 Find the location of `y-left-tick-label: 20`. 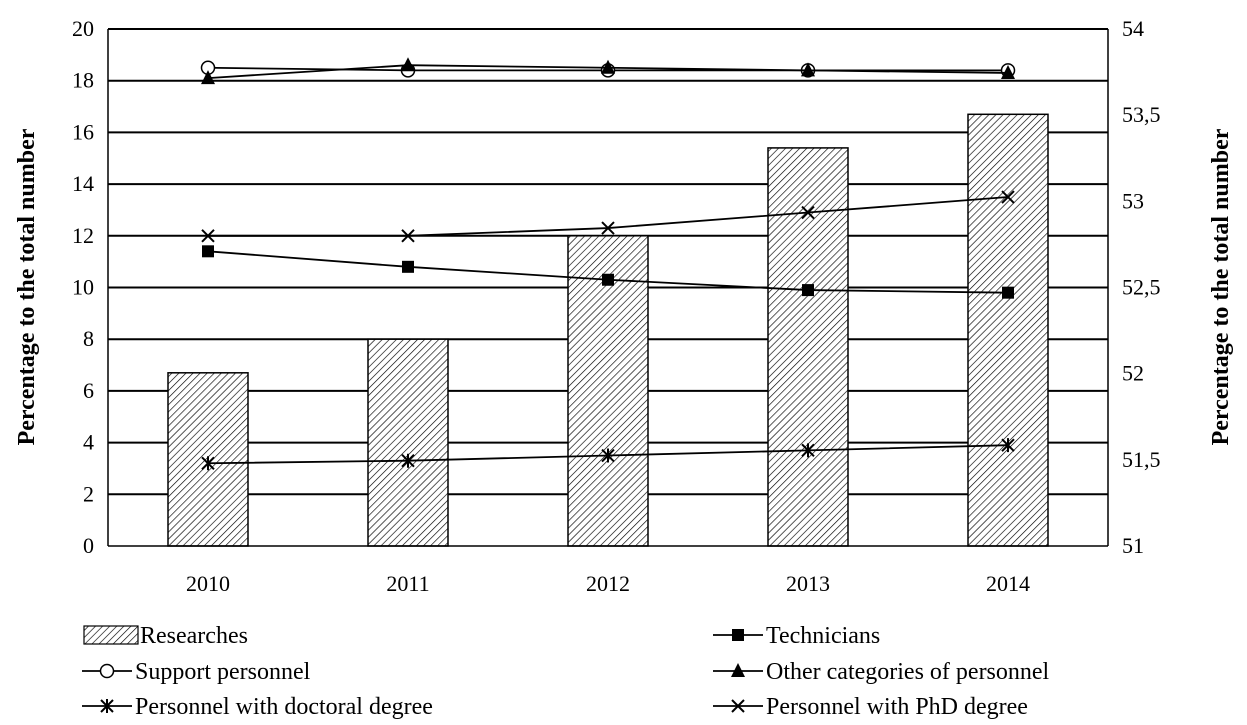

y-left-tick-label: 20 is located at coordinates (83, 28).